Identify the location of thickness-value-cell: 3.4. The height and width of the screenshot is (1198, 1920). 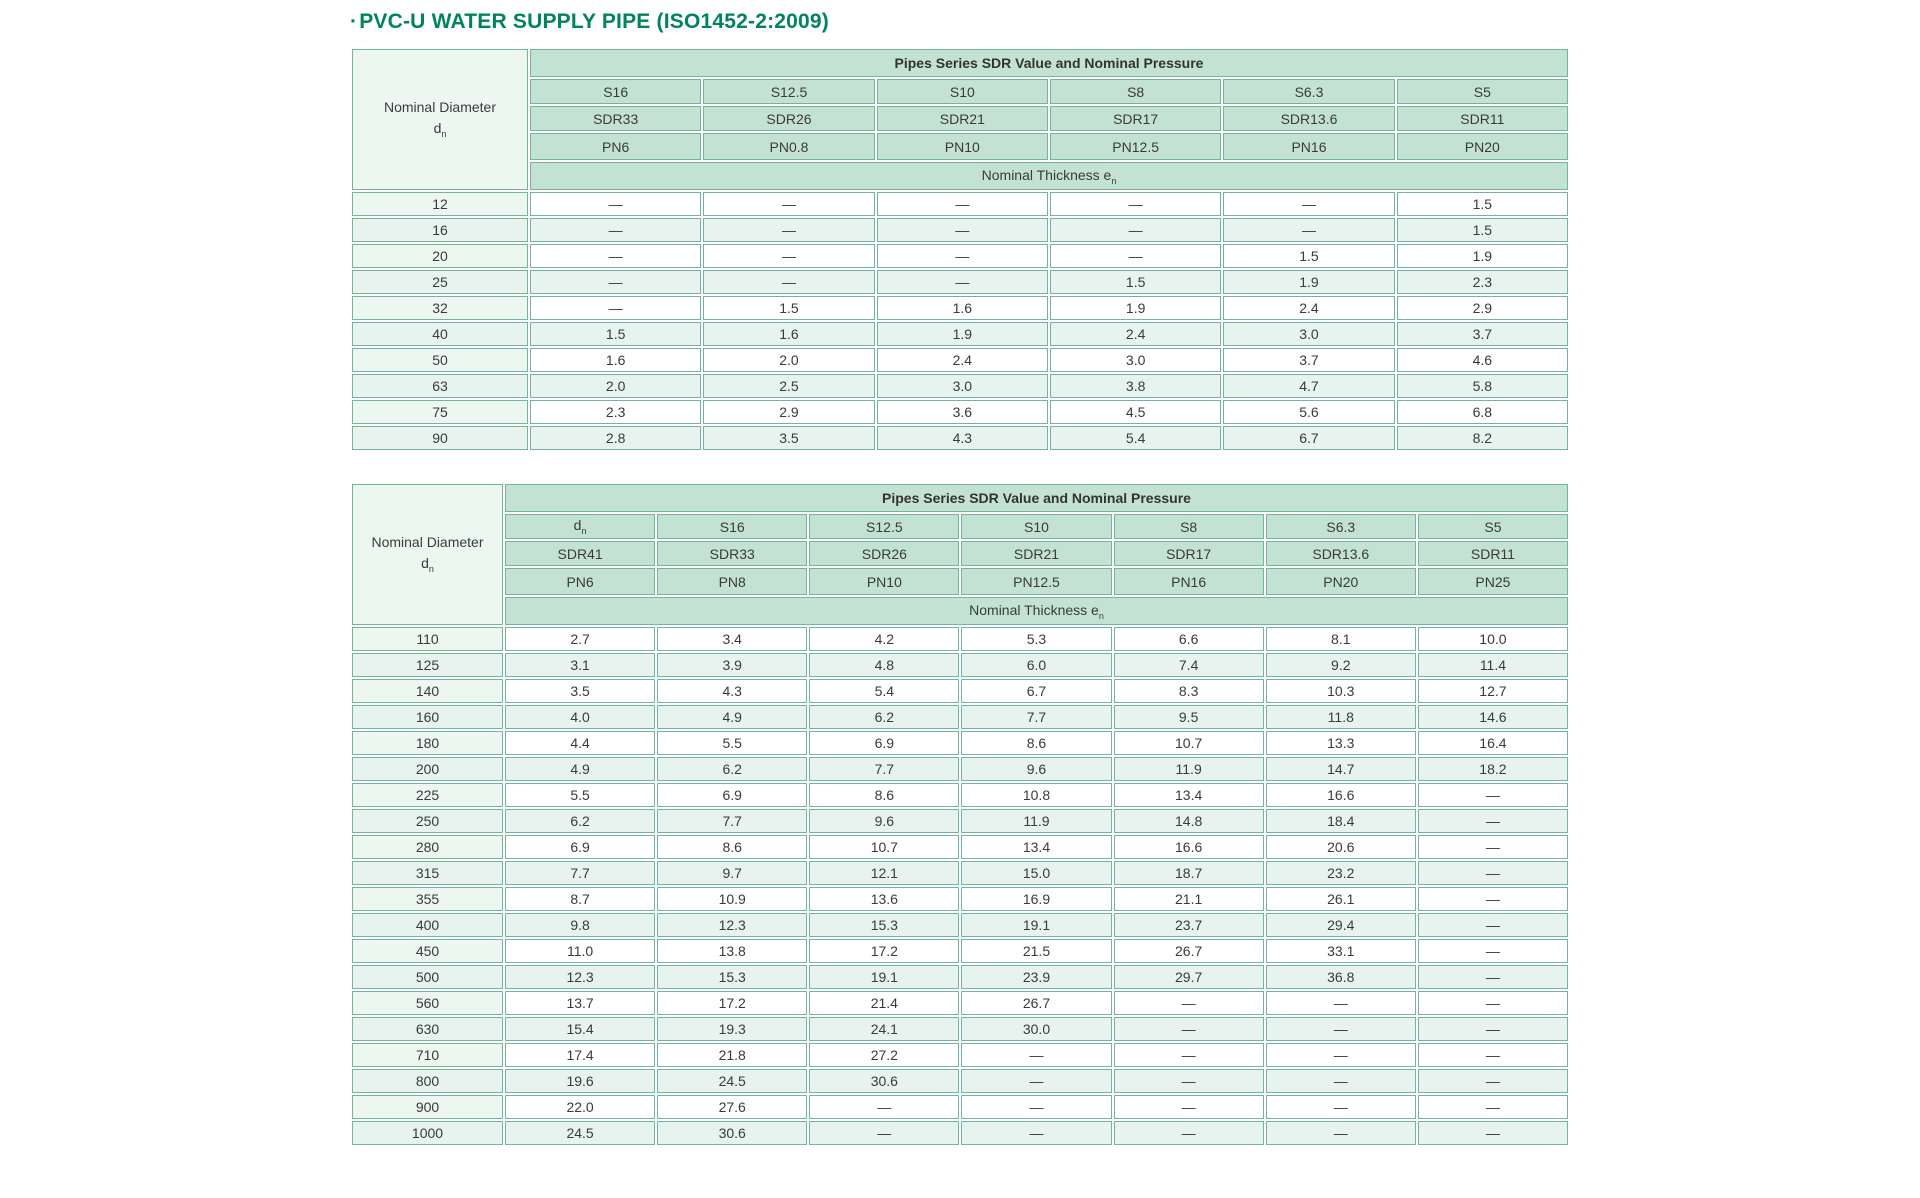
(732, 639).